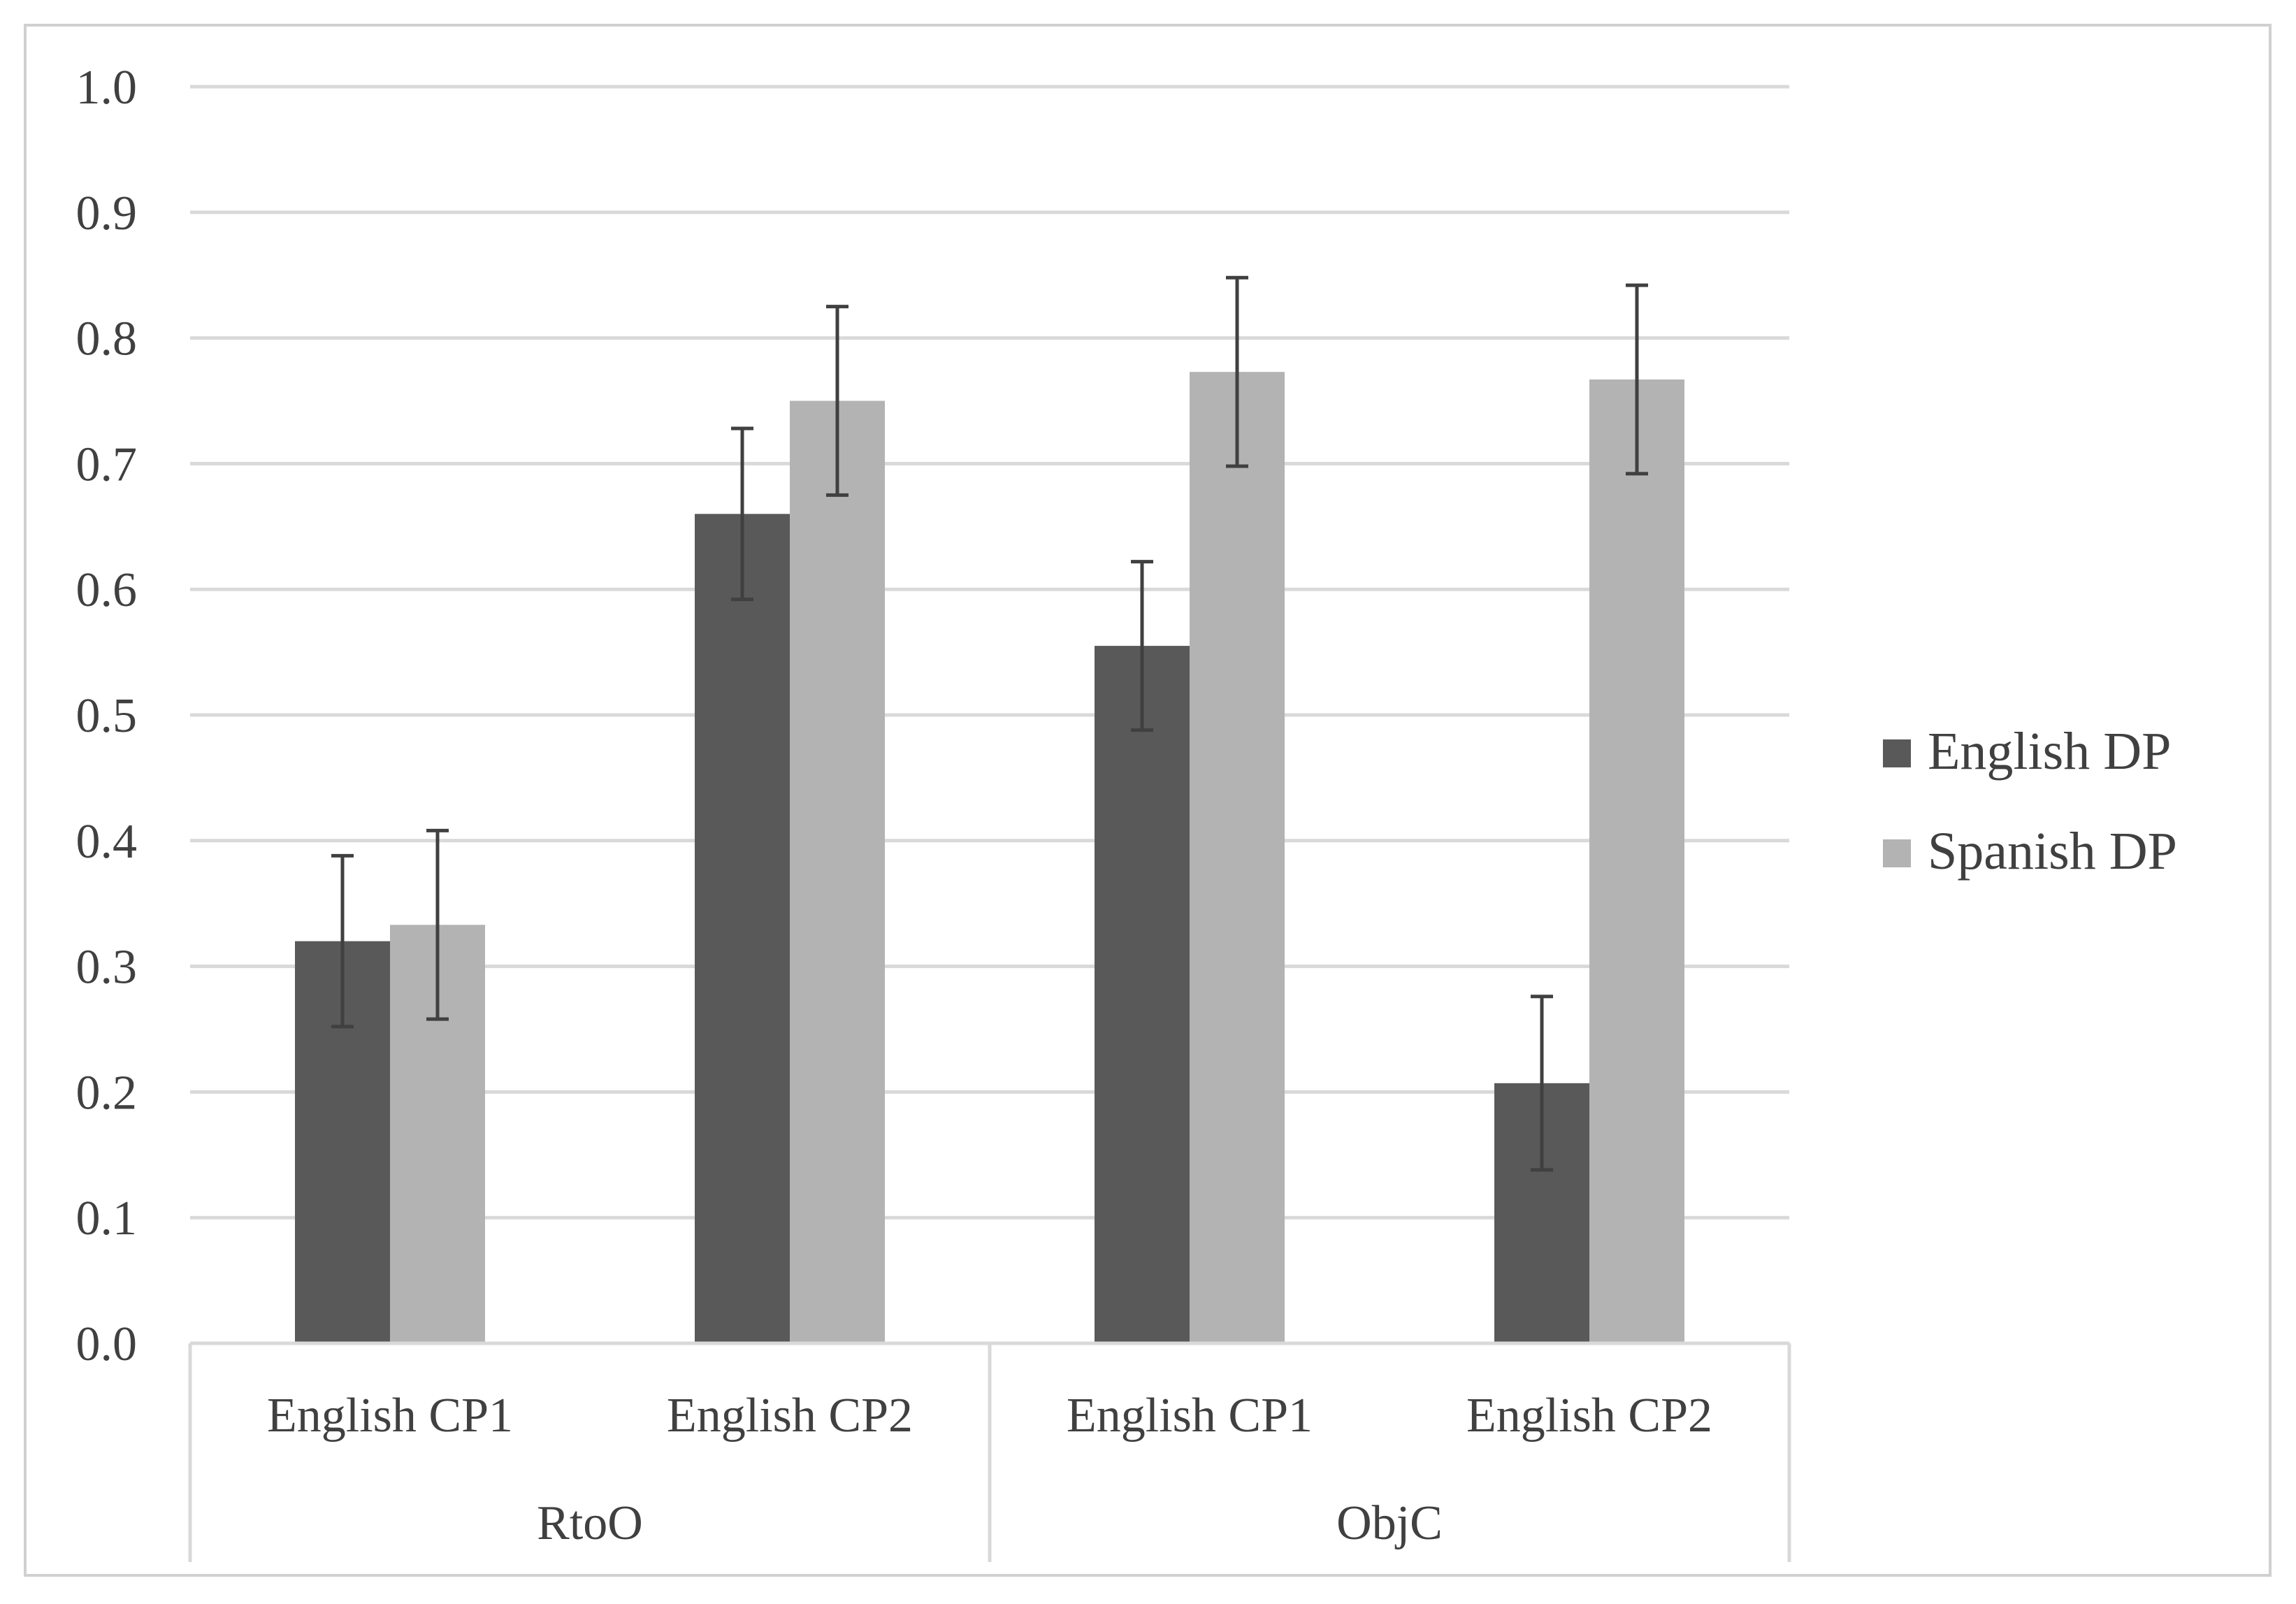 Image resolution: width=2296 pixels, height=1604 pixels. I want to click on y-axis: 0.0 0.1 0.2 0.3 0.4 0.5 0.6 0.7 0.8 0.9 1.0, so click(107, 716).